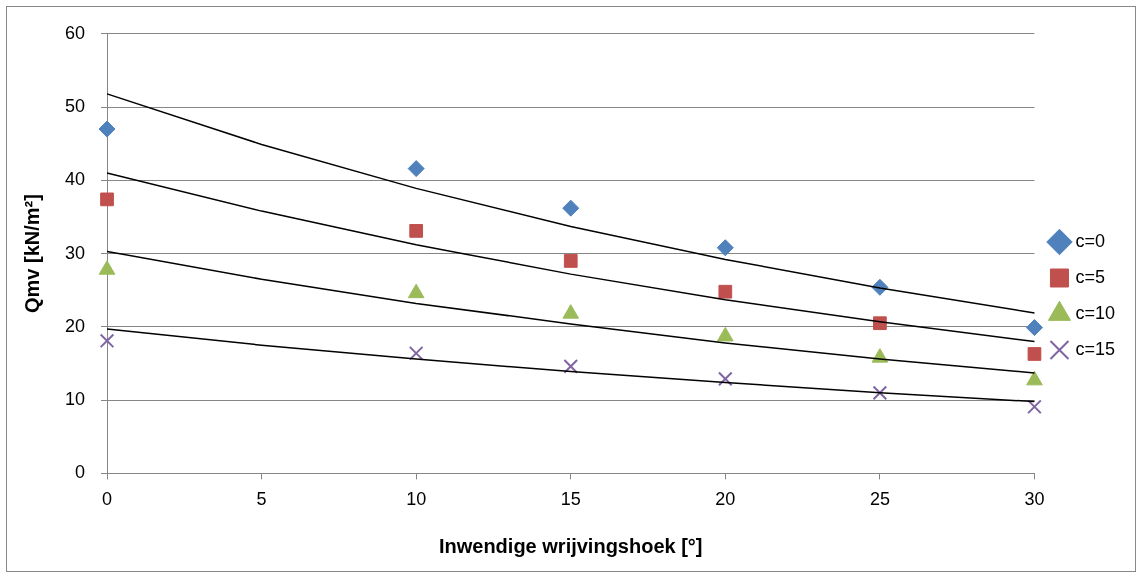 The image size is (1144, 578). What do you see at coordinates (1095, 348) in the screenshot?
I see `legend-label: c=15` at bounding box center [1095, 348].